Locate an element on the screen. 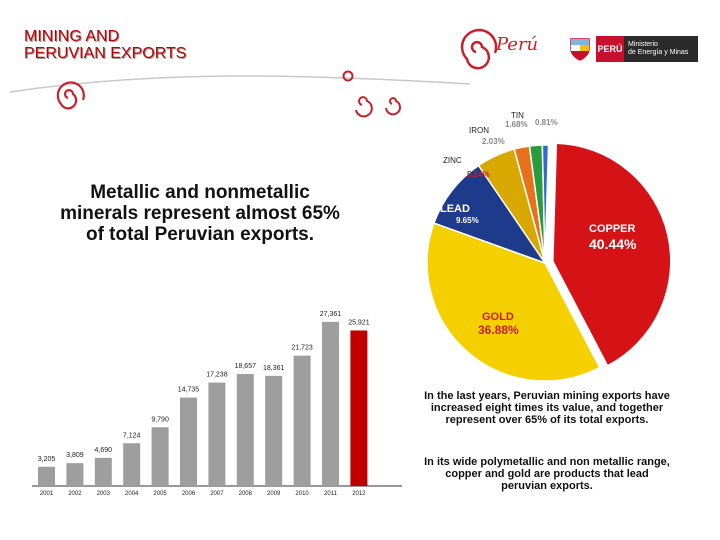 The image size is (720, 540). pie-value-lead: 9.65% is located at coordinates (467, 220).